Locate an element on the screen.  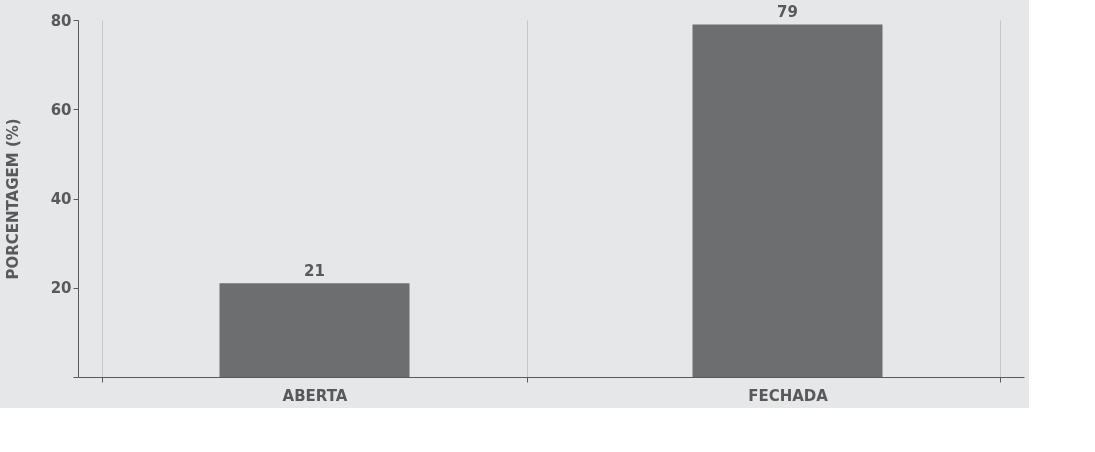
data-label: 21 is located at coordinates (314, 271).